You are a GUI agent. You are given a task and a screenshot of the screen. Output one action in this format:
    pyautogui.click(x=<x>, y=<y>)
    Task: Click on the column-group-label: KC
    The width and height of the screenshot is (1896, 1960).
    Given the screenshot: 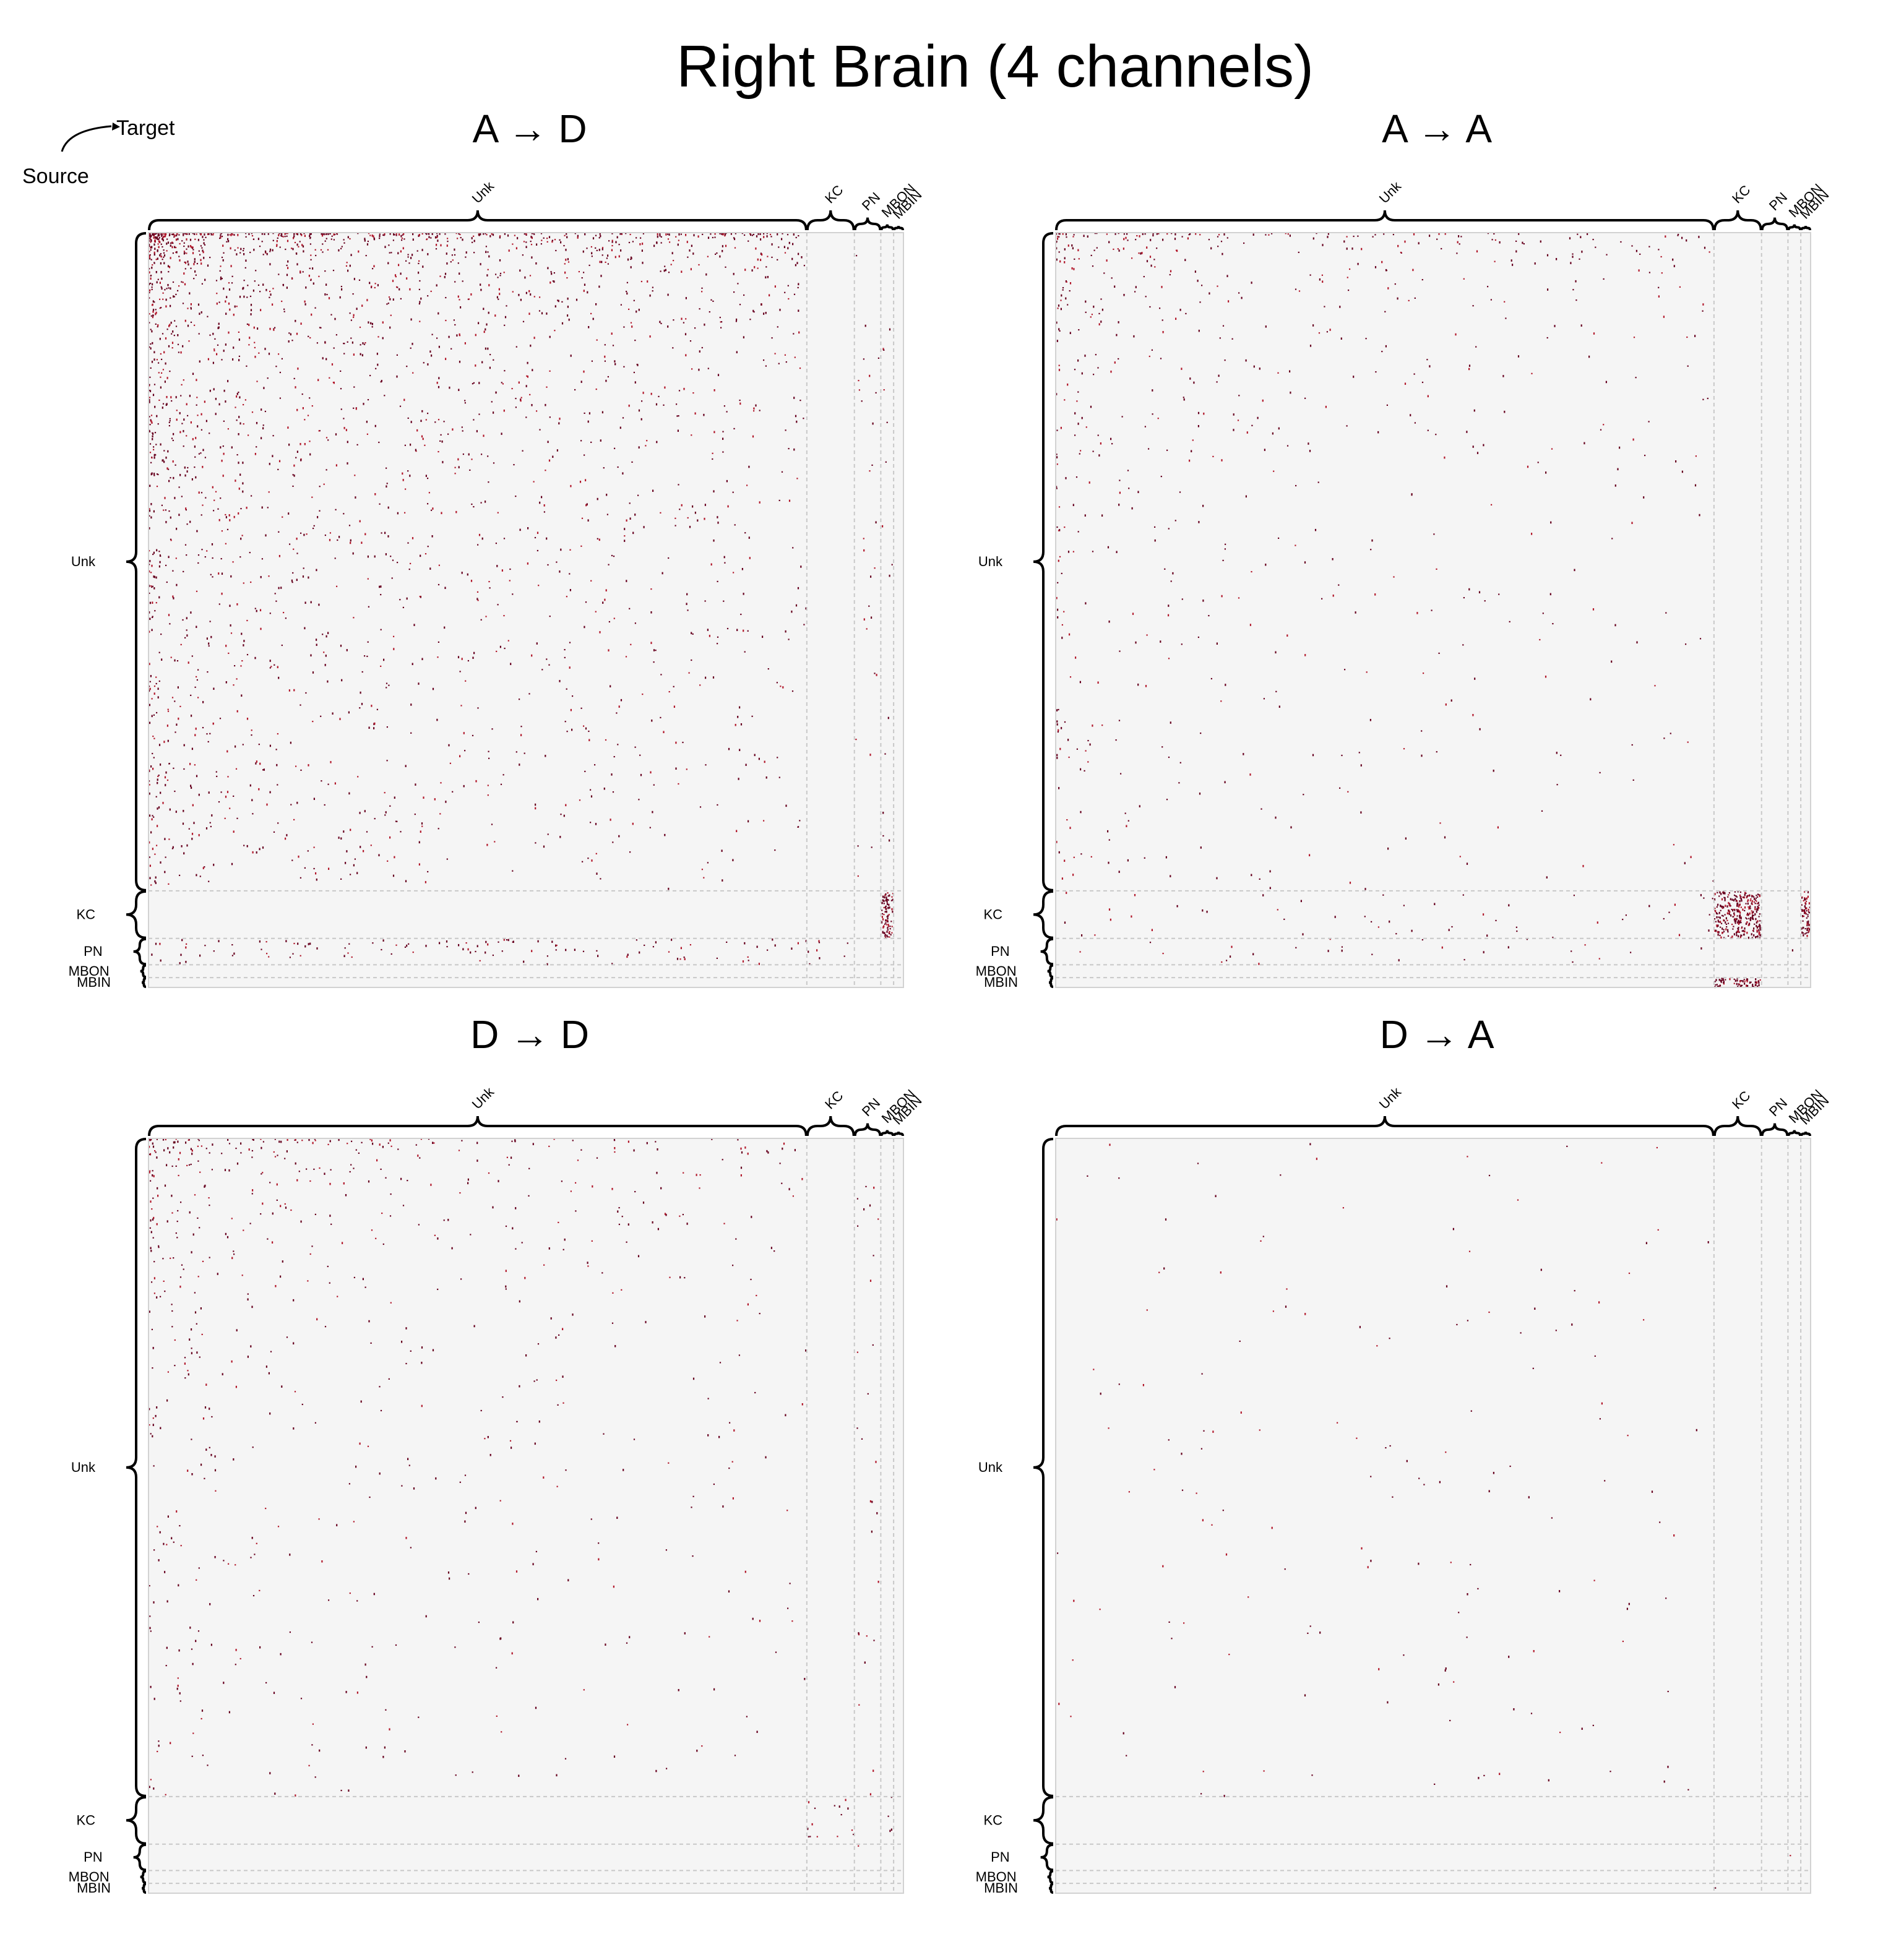 What is the action you would take?
    pyautogui.click(x=834, y=1100)
    